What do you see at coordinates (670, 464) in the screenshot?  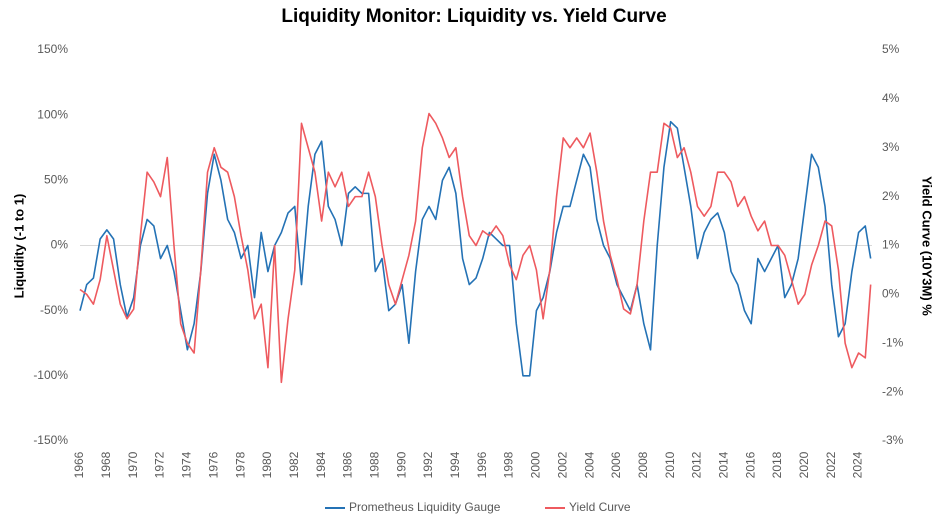 I see `x-tick-label: 2010` at bounding box center [670, 464].